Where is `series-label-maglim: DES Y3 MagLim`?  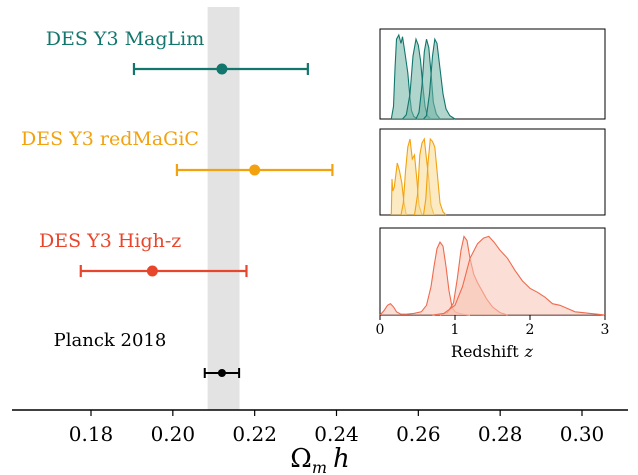 series-label-maglim: DES Y3 MagLim is located at coordinates (125, 39).